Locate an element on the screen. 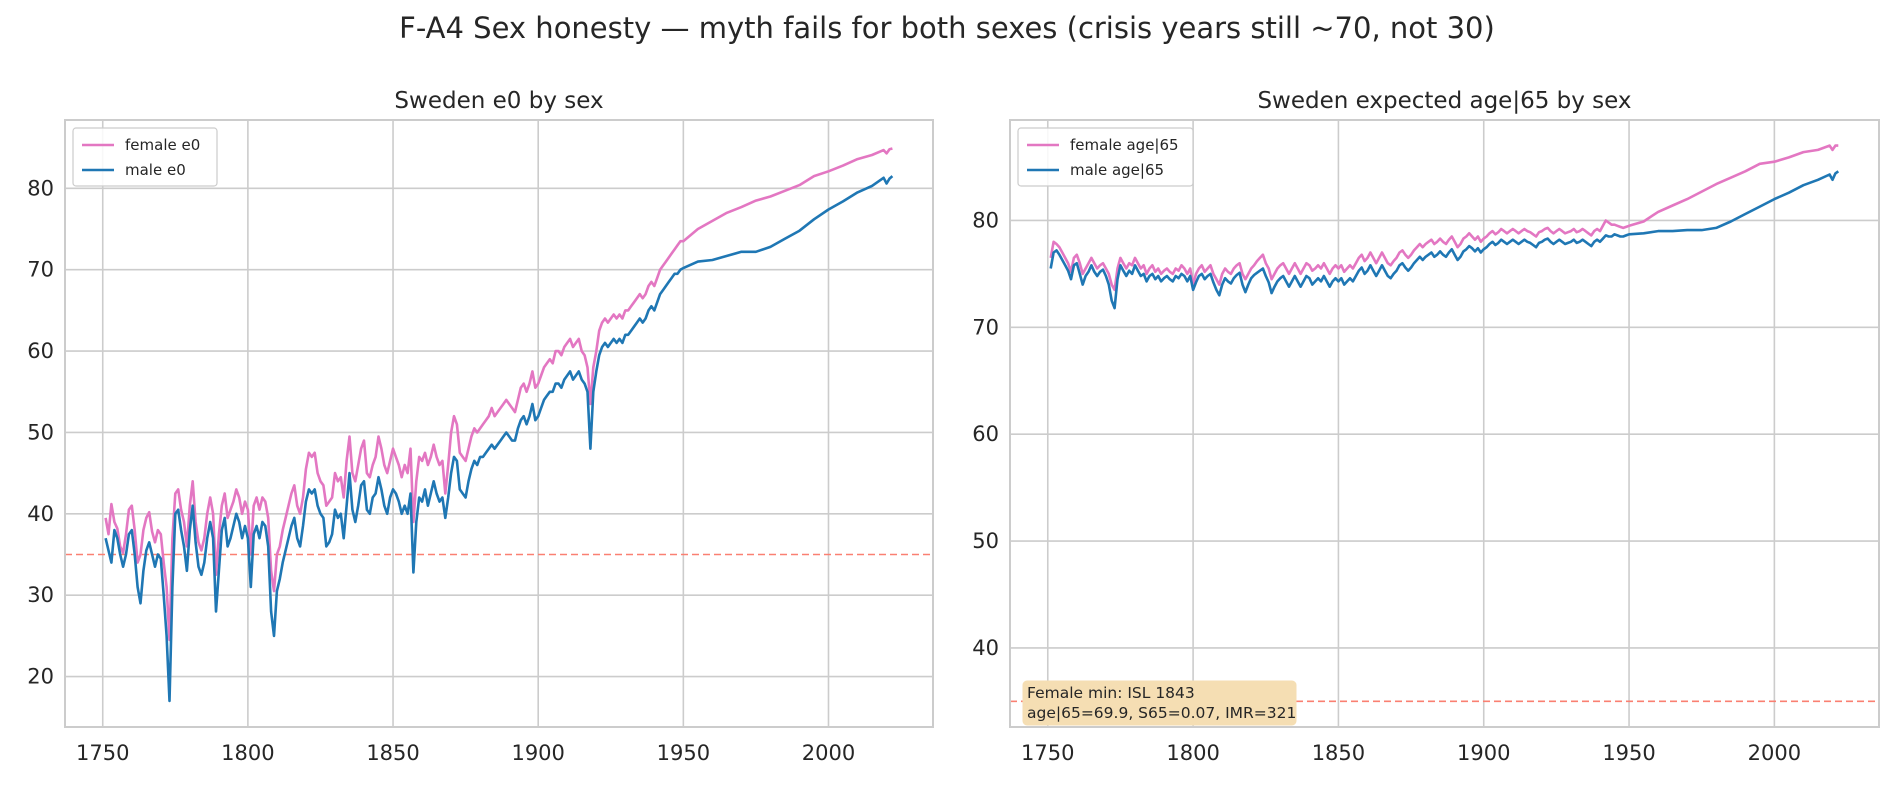 The height and width of the screenshot is (787, 1894). panel-title: Sweden expected age|65 by sex is located at coordinates (1444, 101).